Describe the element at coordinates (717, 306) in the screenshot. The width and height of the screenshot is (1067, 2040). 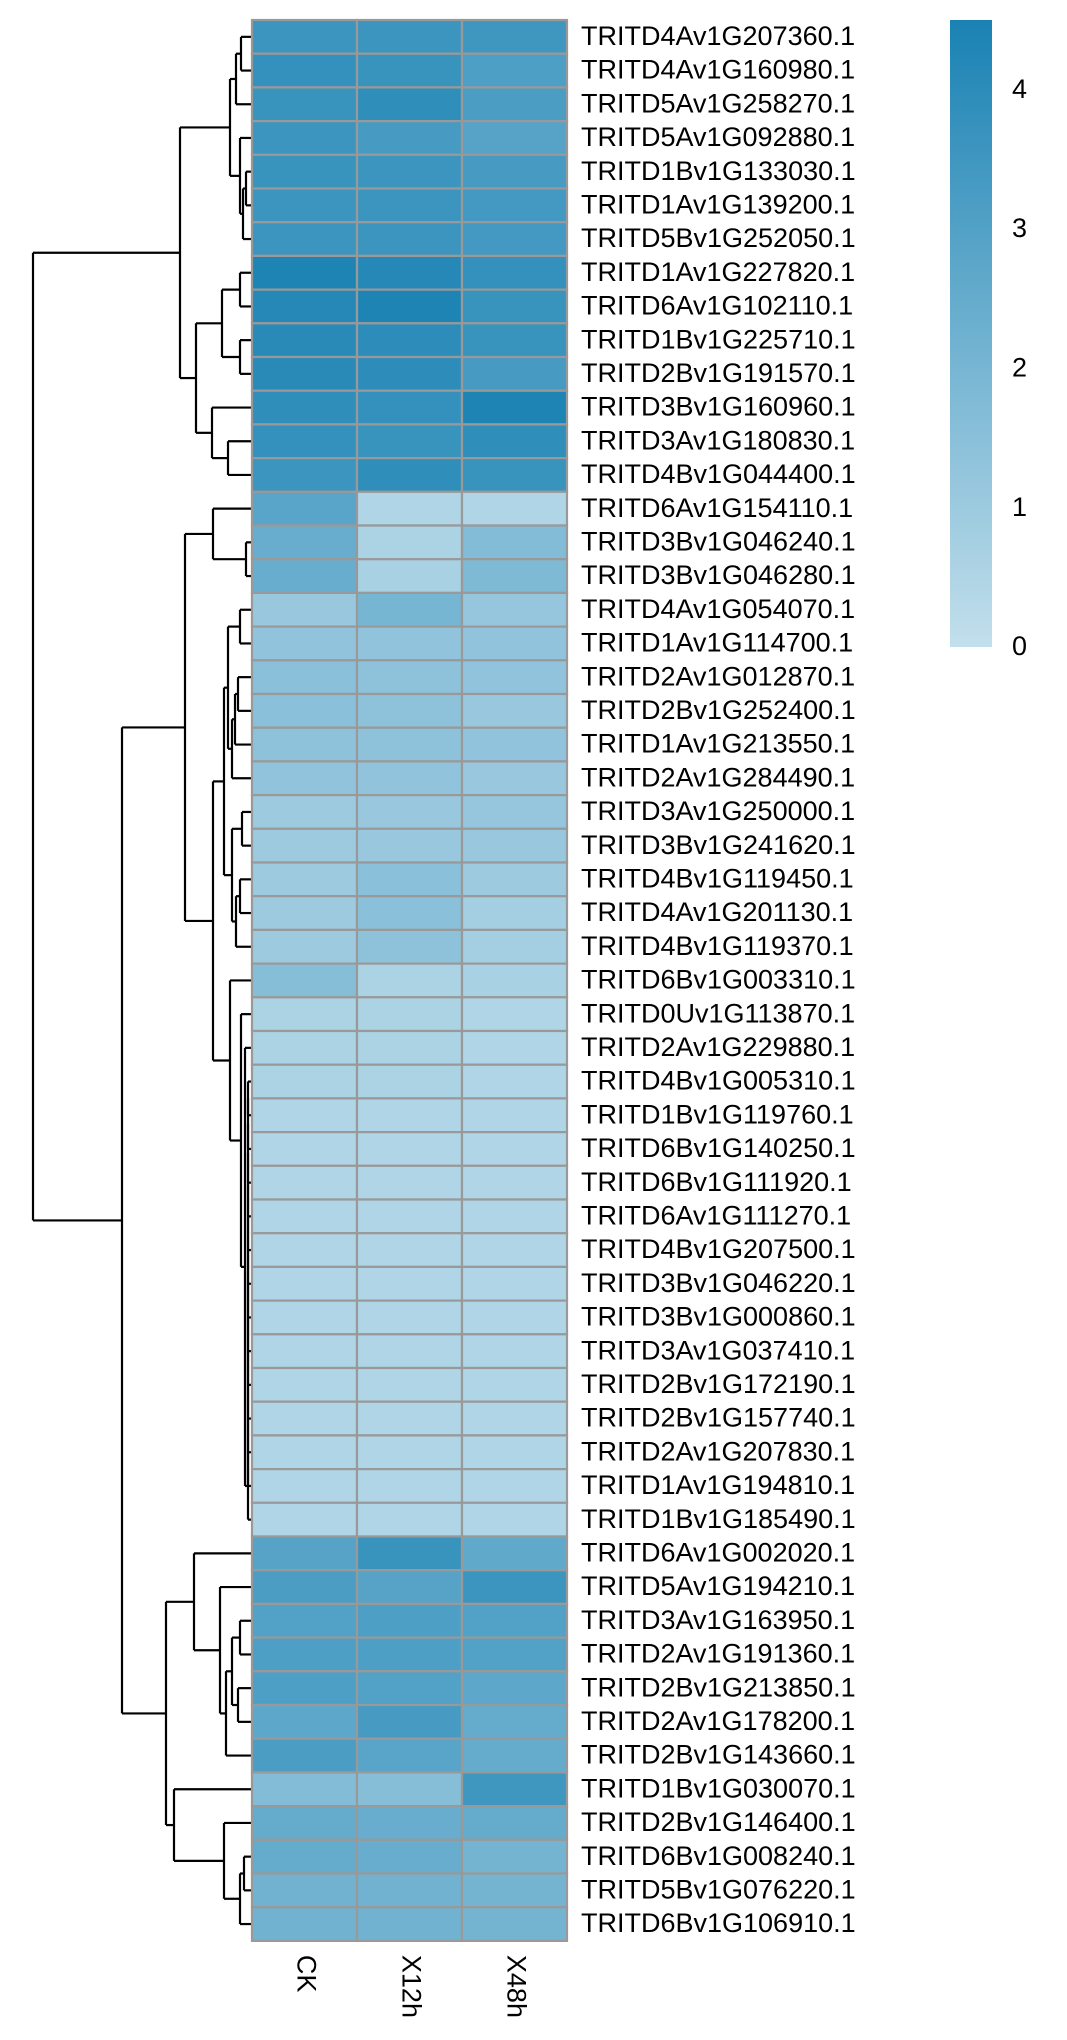
I see `row-label: TRITD6Av1G102110.1` at that location.